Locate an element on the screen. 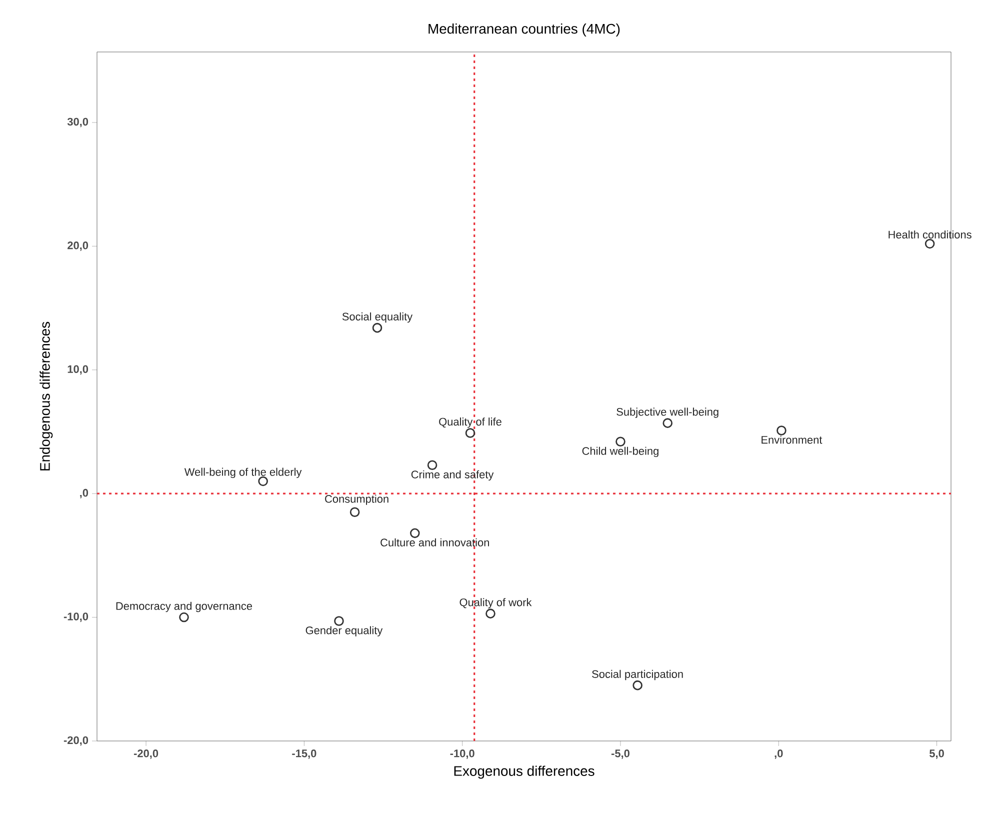 The width and height of the screenshot is (986, 813). annotation: Well-being of the elderly is located at coordinates (243, 473).